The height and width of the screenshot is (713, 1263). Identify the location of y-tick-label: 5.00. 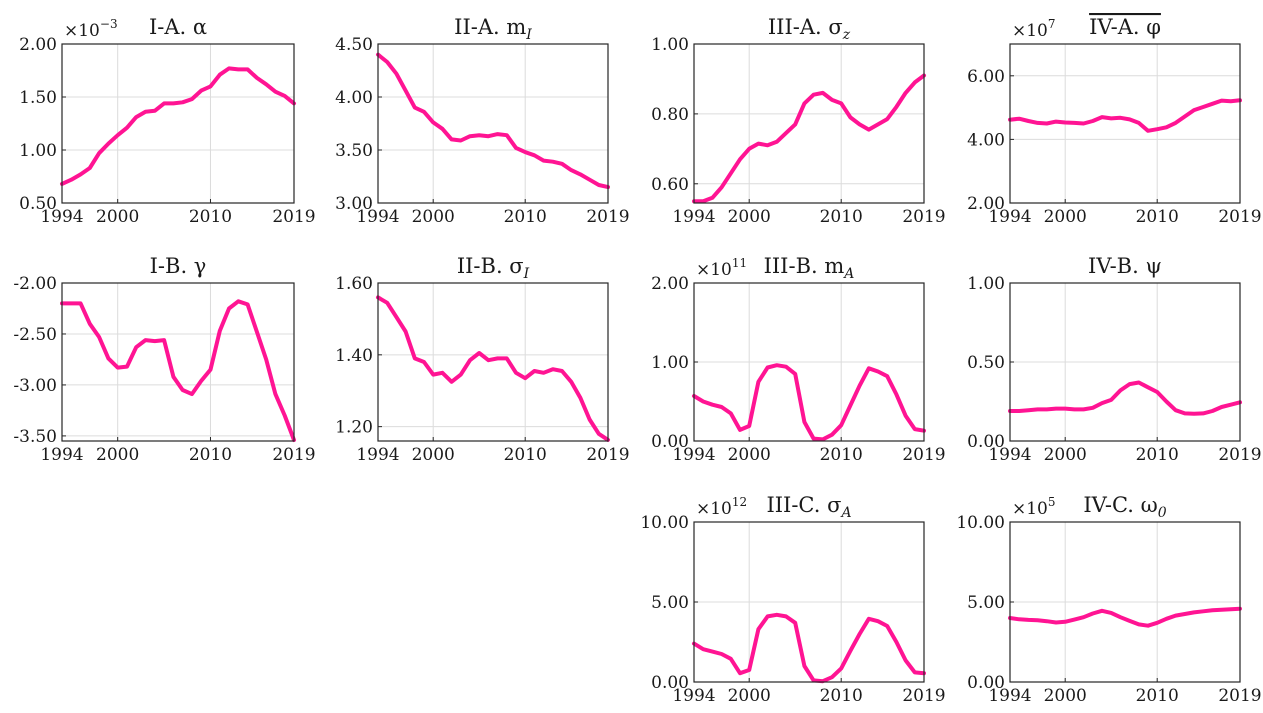
(670, 603).